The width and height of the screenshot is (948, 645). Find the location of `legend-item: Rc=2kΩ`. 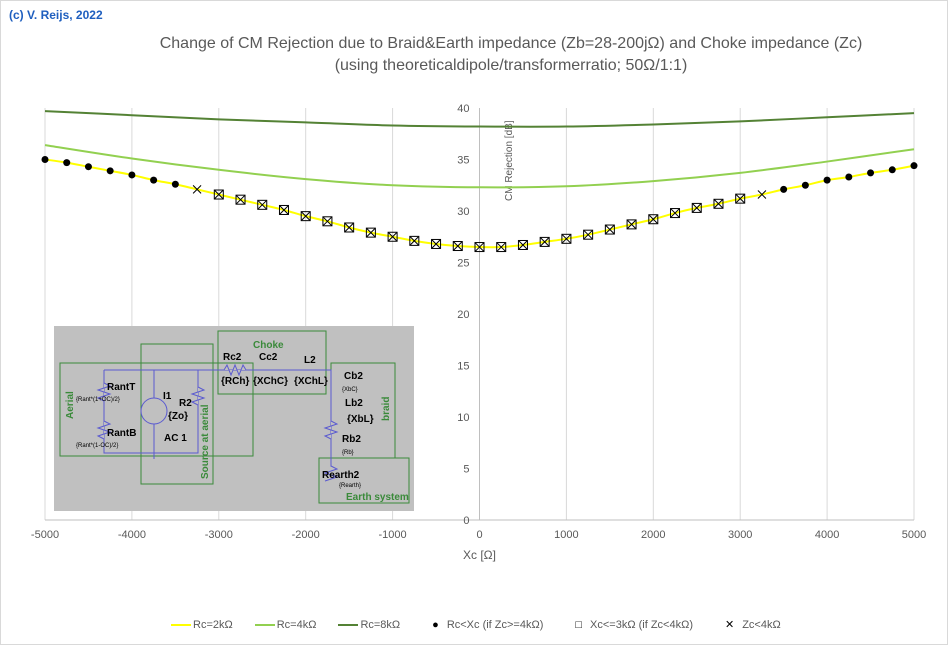

legend-item: Rc=2kΩ is located at coordinates (202, 625).